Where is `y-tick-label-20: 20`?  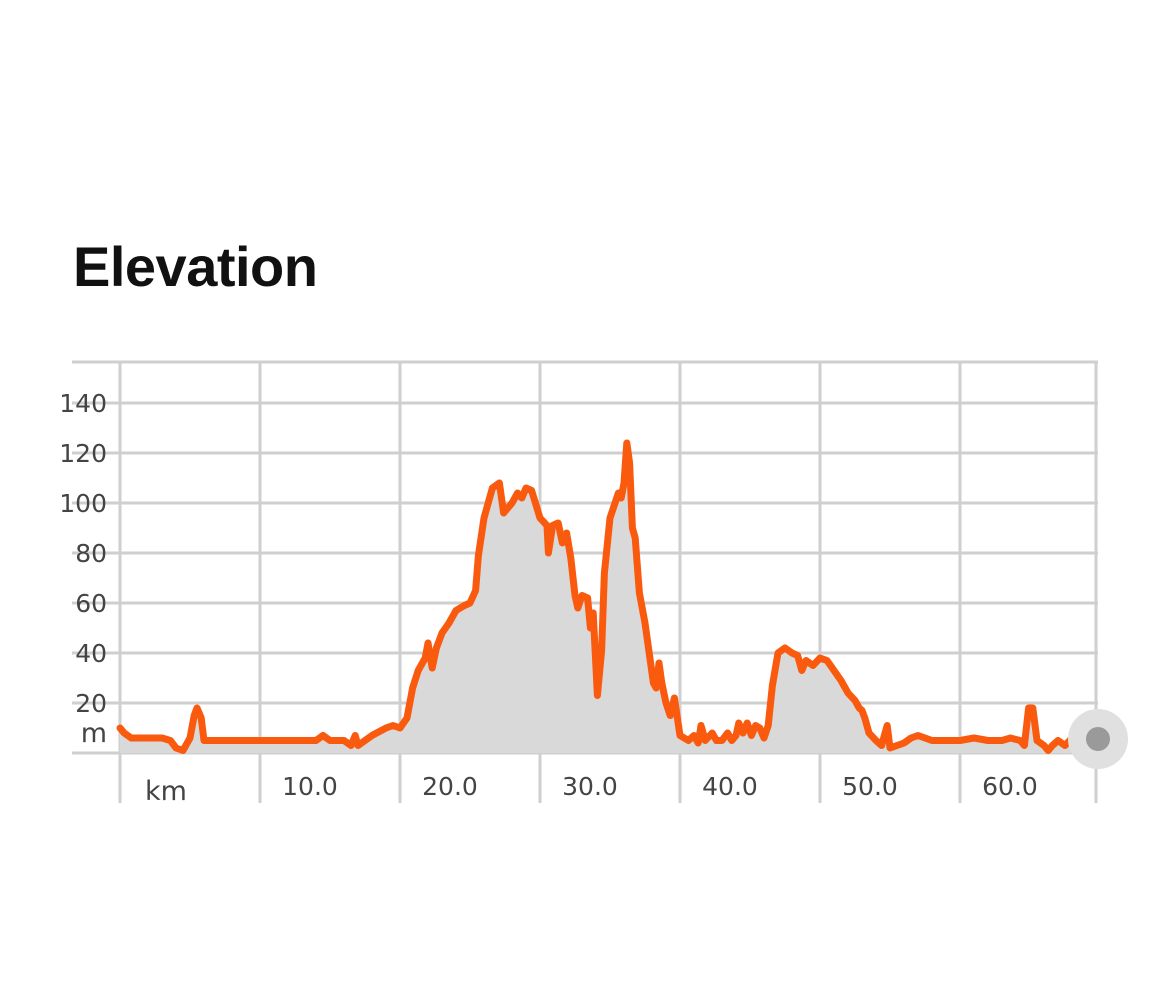 y-tick-label-20: 20 is located at coordinates (91, 703).